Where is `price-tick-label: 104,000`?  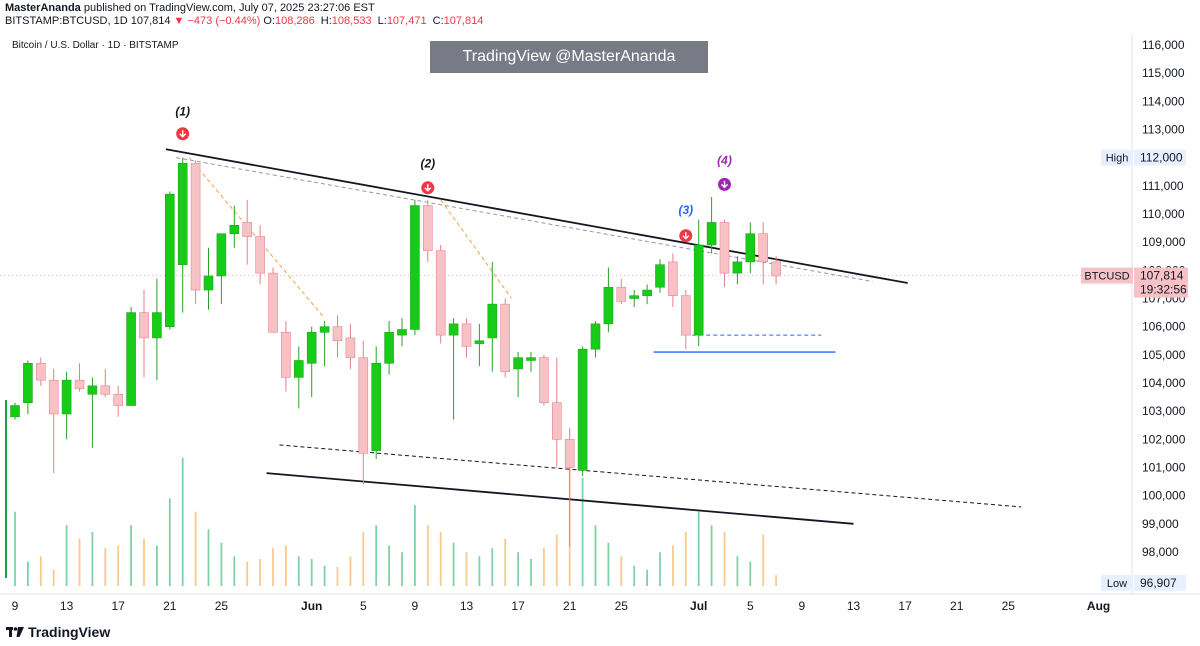 price-tick-label: 104,000 is located at coordinates (1164, 383).